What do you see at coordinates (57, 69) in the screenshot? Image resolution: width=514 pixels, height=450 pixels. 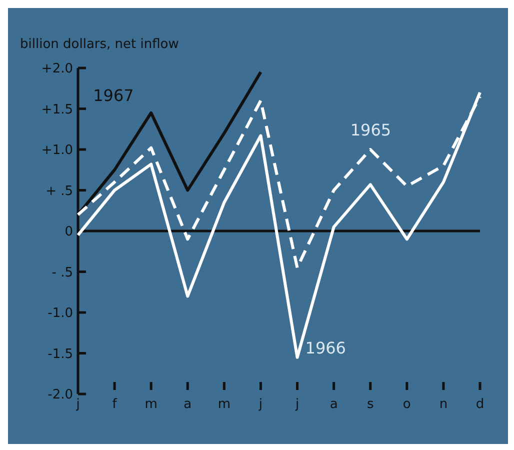 I see `y-tick-label: +2.0` at bounding box center [57, 69].